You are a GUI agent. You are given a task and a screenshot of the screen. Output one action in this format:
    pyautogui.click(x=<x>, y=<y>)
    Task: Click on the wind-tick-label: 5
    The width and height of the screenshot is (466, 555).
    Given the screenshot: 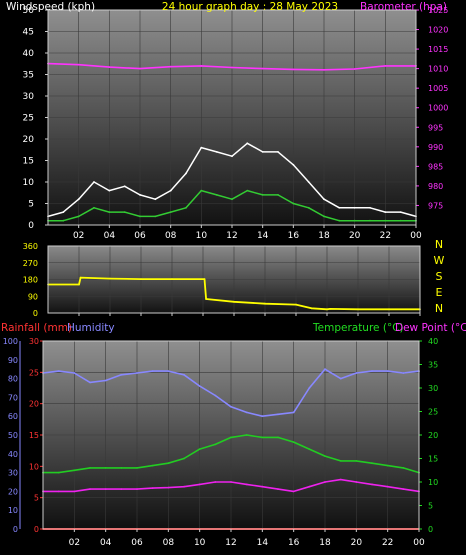 What is the action you would take?
    pyautogui.click(x=31, y=205)
    